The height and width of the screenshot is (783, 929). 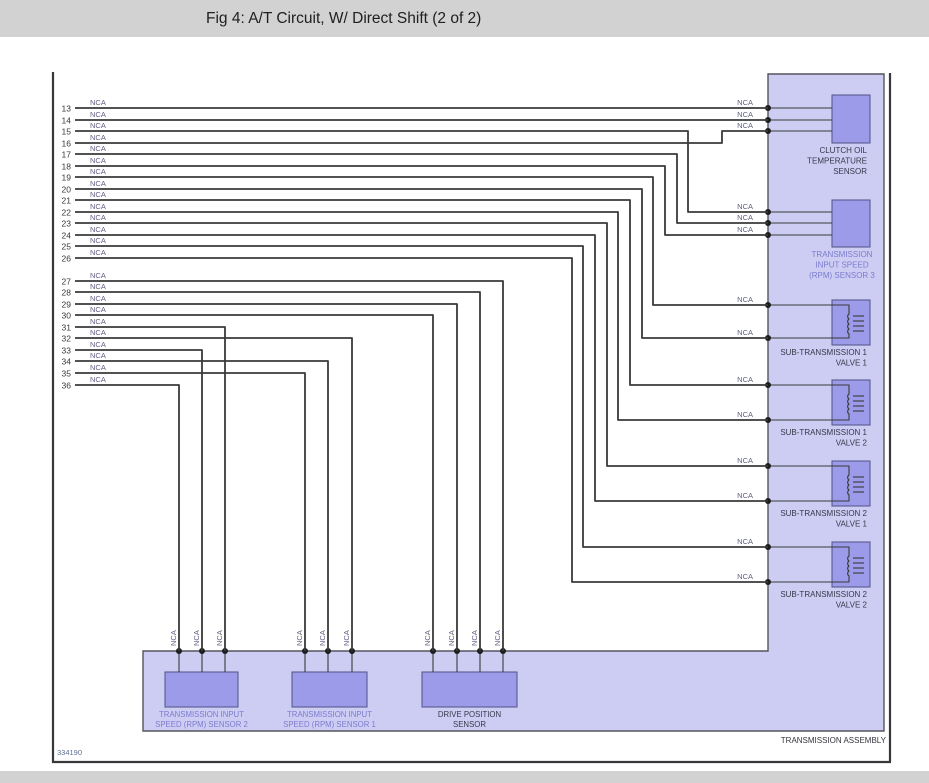 I want to click on nca-label-pin-15: NCA, so click(x=98, y=125).